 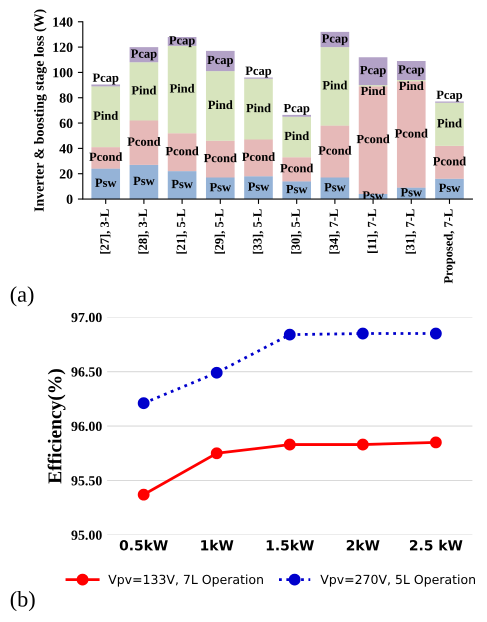 What do you see at coordinates (144, 545) in the screenshot?
I see `x-tick-label: 0.5kW` at bounding box center [144, 545].